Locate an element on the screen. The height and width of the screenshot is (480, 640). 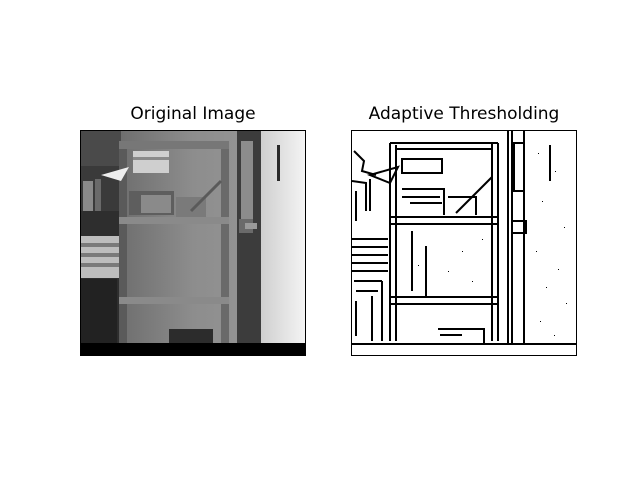
original-image-title: Original Image is located at coordinates (193, 114).